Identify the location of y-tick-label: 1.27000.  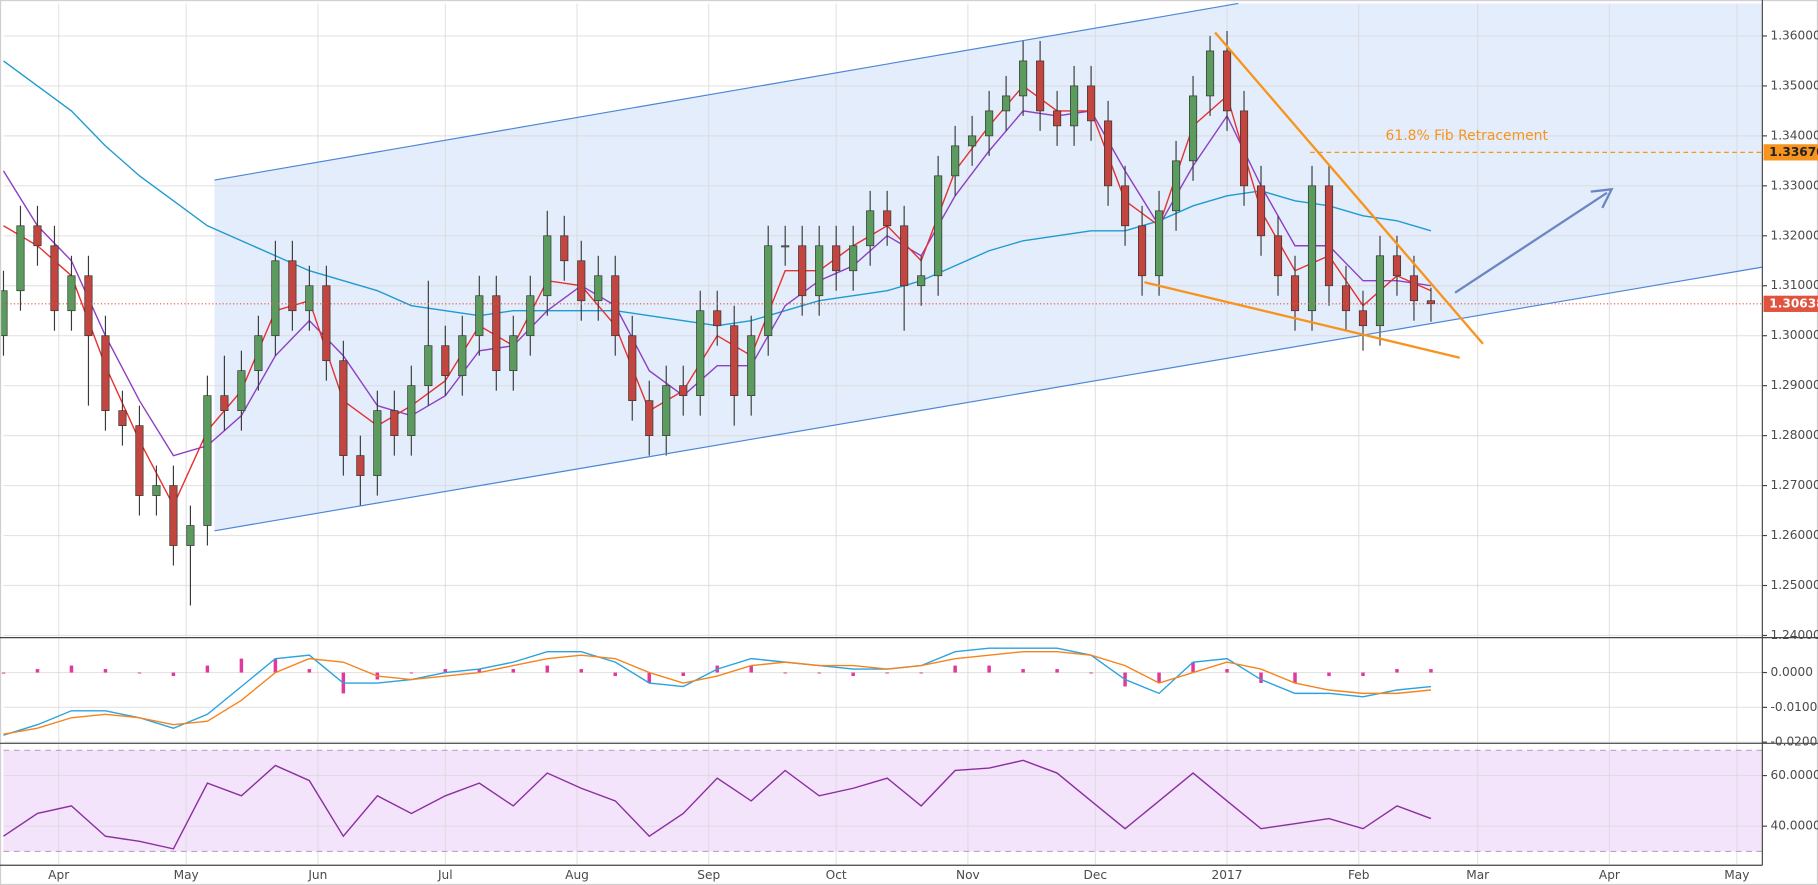
(1794, 485).